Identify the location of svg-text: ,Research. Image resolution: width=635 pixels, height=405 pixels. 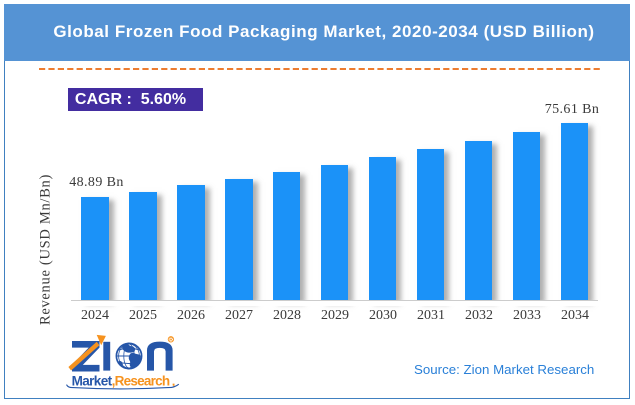
(141, 381).